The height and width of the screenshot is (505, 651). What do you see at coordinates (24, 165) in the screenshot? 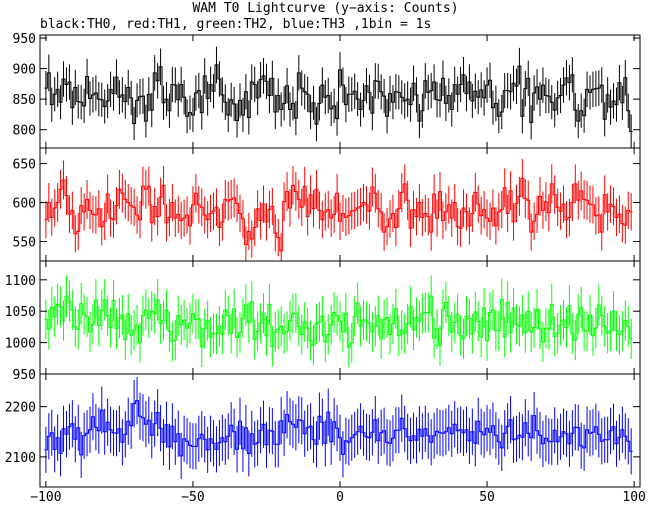
I see `y-tick-label: 650` at bounding box center [24, 165].